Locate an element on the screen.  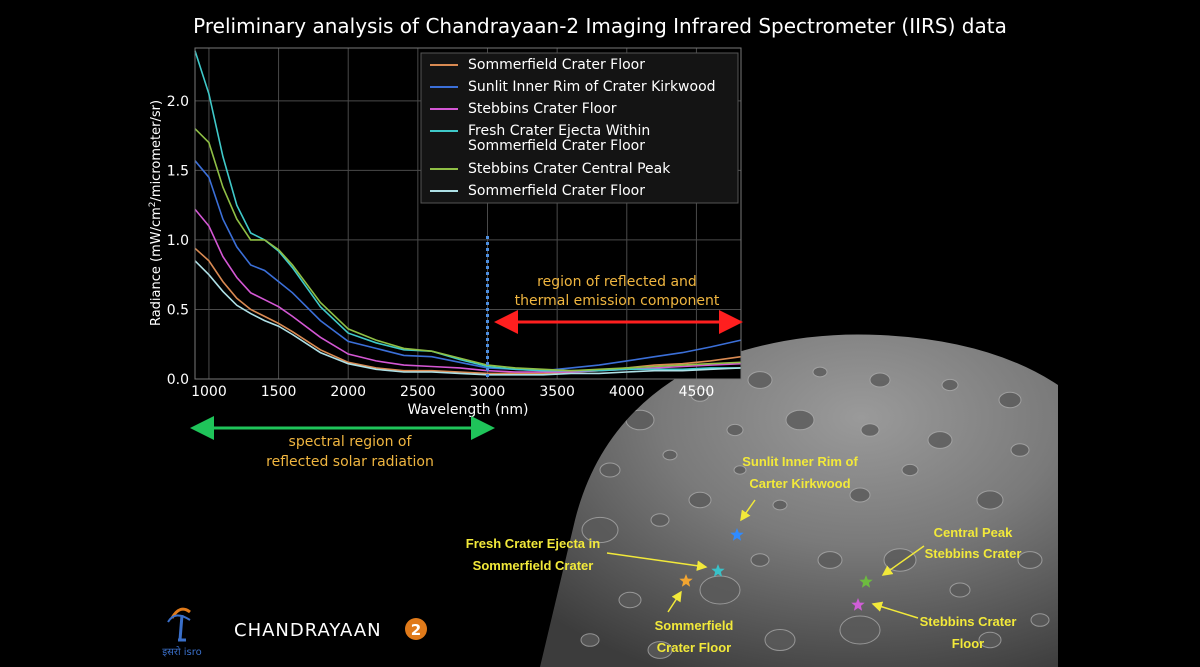
label-stebbins-line-2: Floor is located at coordinates (968, 643).